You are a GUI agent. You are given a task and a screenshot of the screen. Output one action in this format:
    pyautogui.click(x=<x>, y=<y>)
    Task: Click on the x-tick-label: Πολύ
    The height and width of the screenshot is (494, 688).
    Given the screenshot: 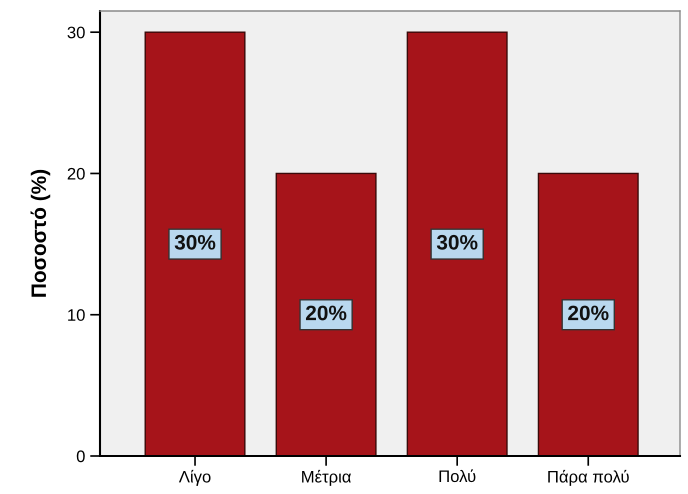 What is the action you would take?
    pyautogui.click(x=458, y=475)
    